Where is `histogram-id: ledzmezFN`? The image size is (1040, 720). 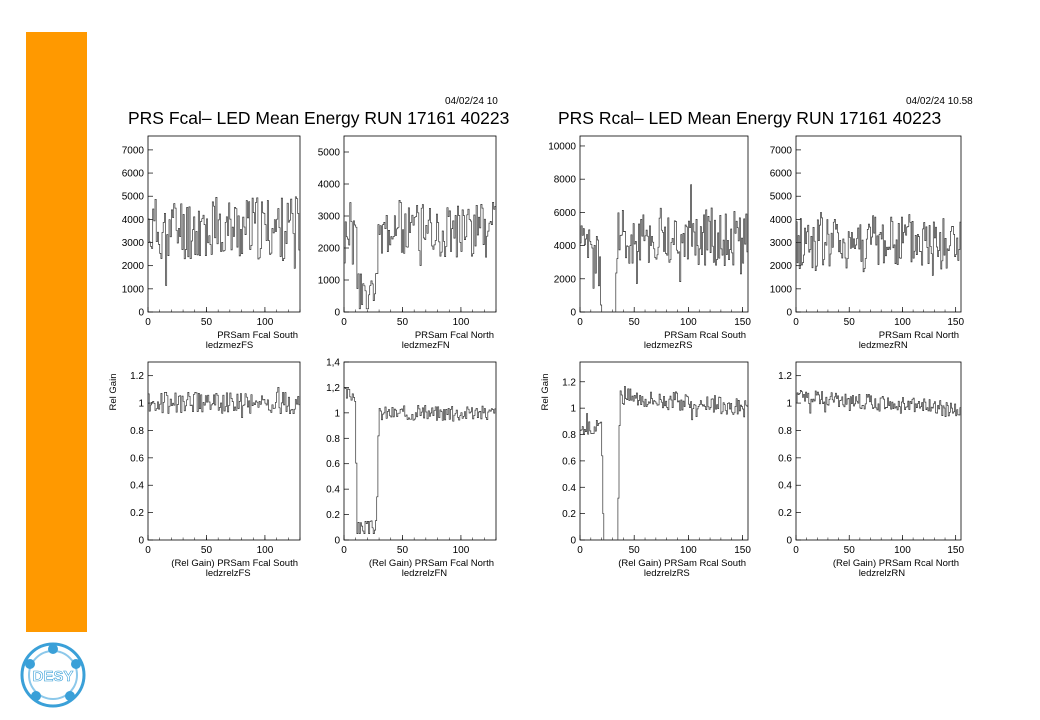
histogram-id: ledzmezFN is located at coordinates (426, 345).